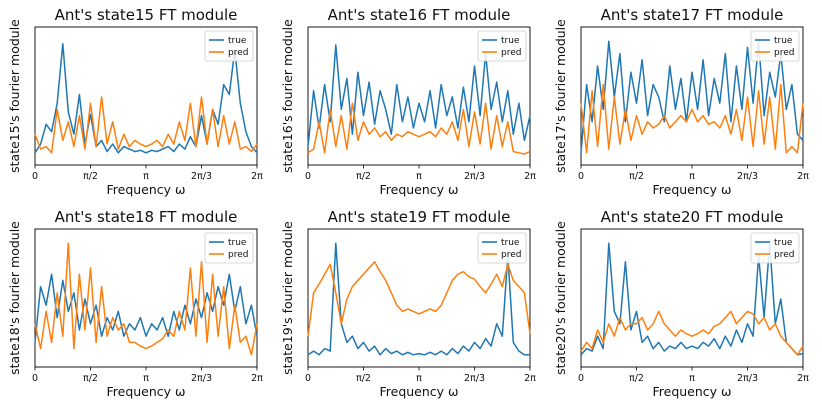  What do you see at coordinates (419, 15) in the screenshot?
I see `chart-title: Ant's state16 FT module` at bounding box center [419, 15].